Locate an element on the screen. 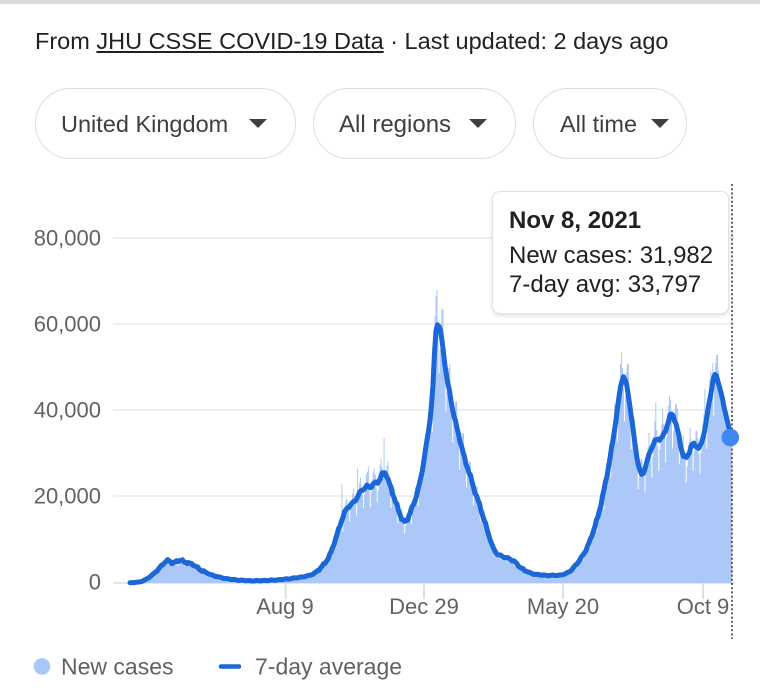  svg-text: 7-day average is located at coordinates (328, 666).